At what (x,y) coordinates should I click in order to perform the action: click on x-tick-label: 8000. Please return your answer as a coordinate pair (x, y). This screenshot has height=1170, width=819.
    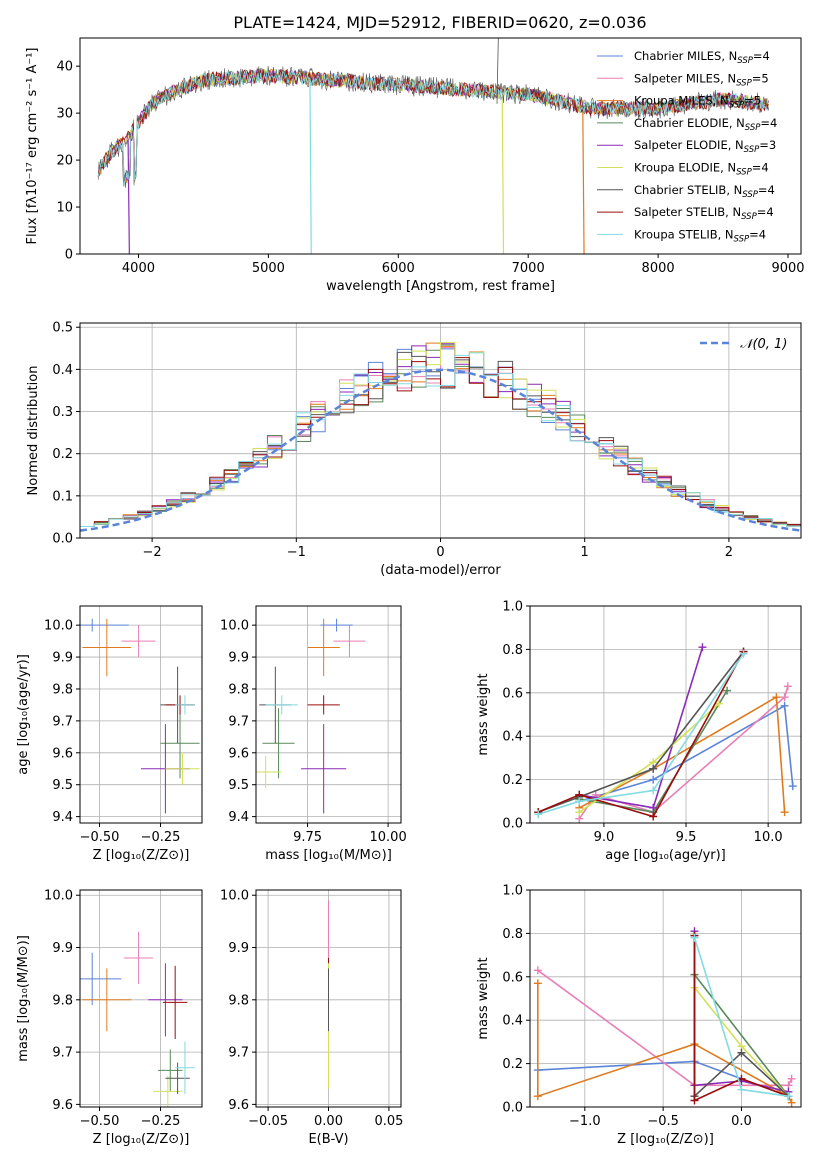
    Looking at the image, I should click on (658, 268).